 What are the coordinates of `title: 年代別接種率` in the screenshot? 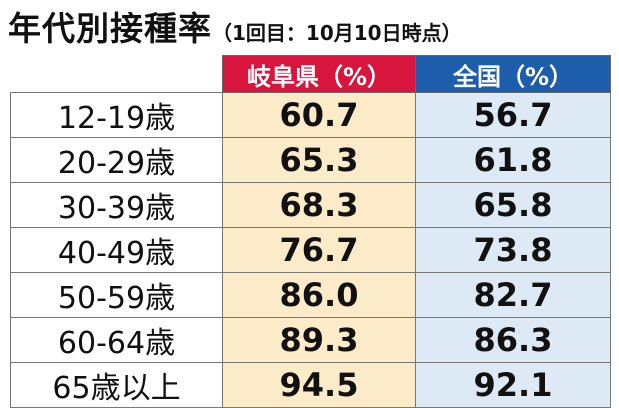 It's located at (110, 28).